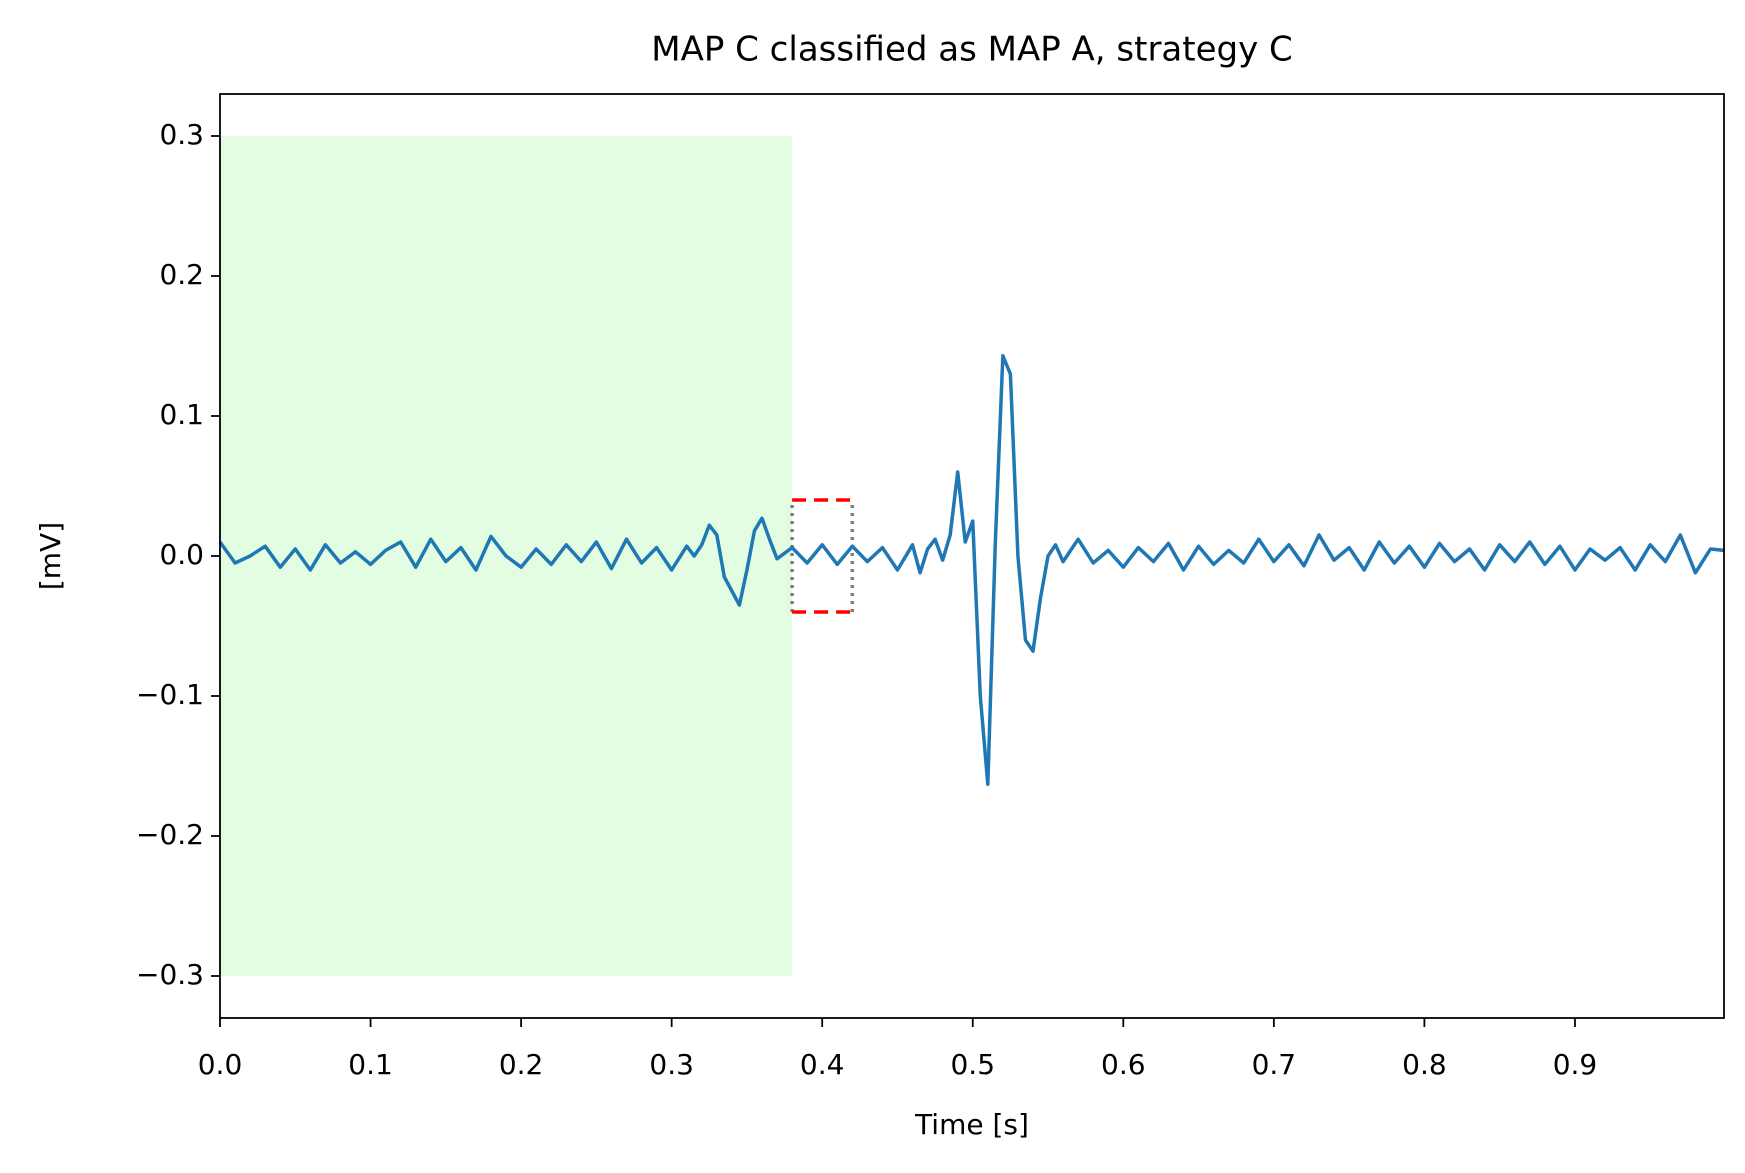  What do you see at coordinates (220, 1064) in the screenshot?
I see `x-tick-label: 0.0` at bounding box center [220, 1064].